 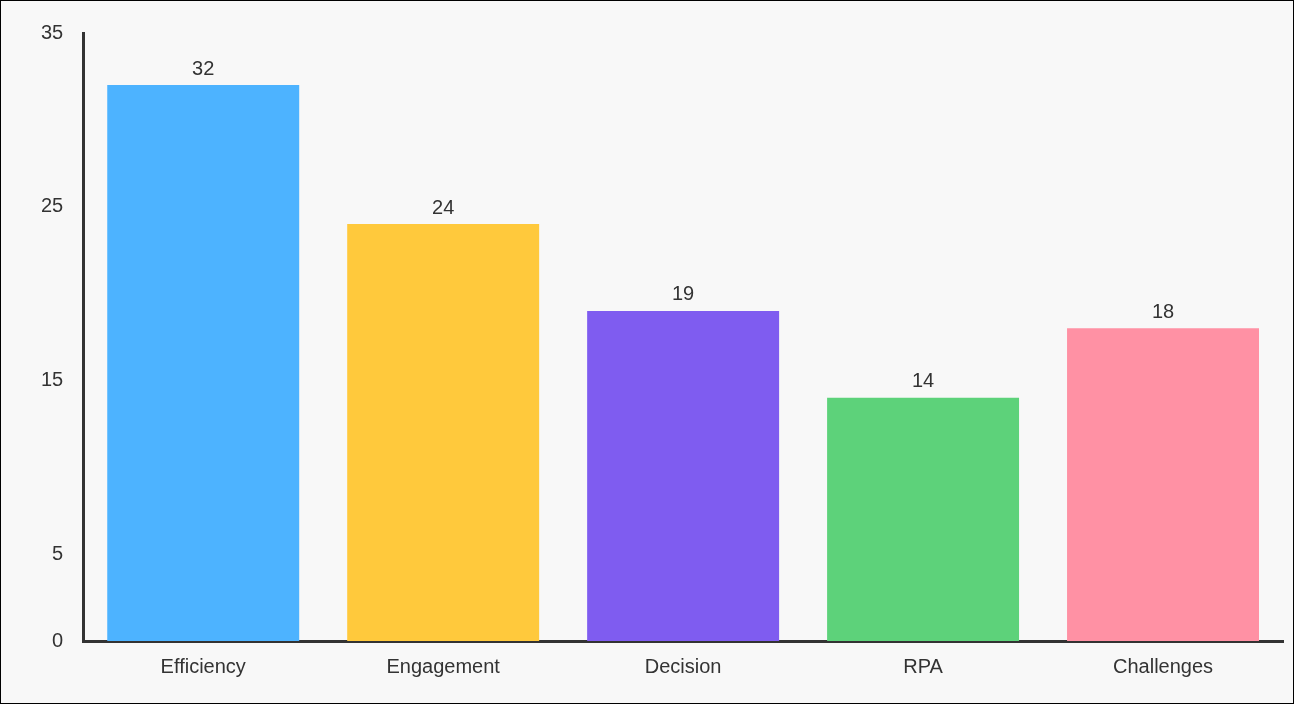 I want to click on x-tick-label: Efficiency, so click(x=203, y=665).